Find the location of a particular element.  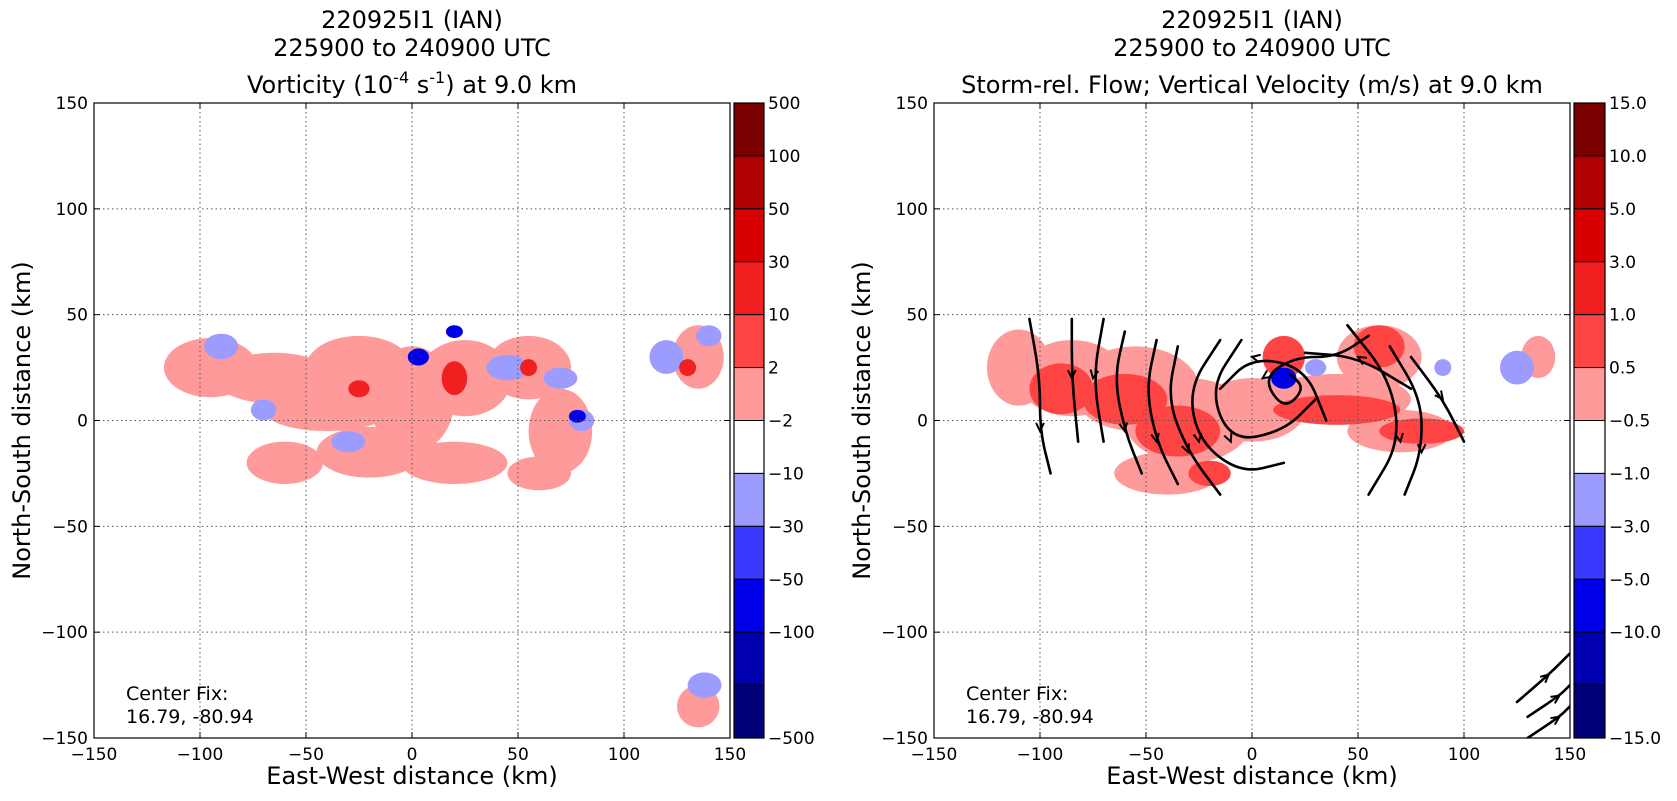

center-fix-annotation: Center Fix: is located at coordinates (177, 694).